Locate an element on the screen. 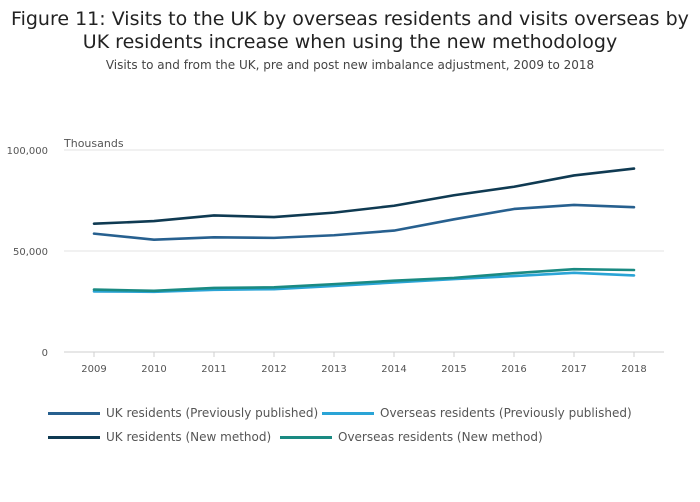  x-tick-label: 2010 is located at coordinates (153, 369).